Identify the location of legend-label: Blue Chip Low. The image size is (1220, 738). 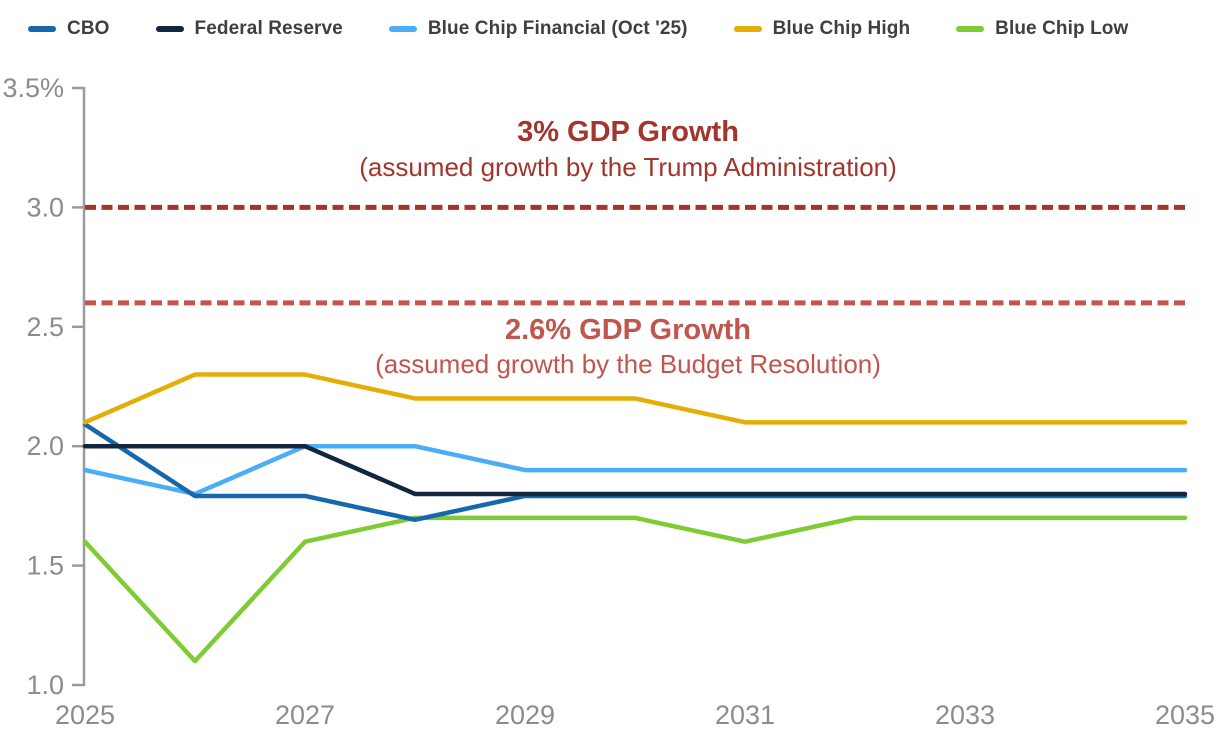
(1062, 28).